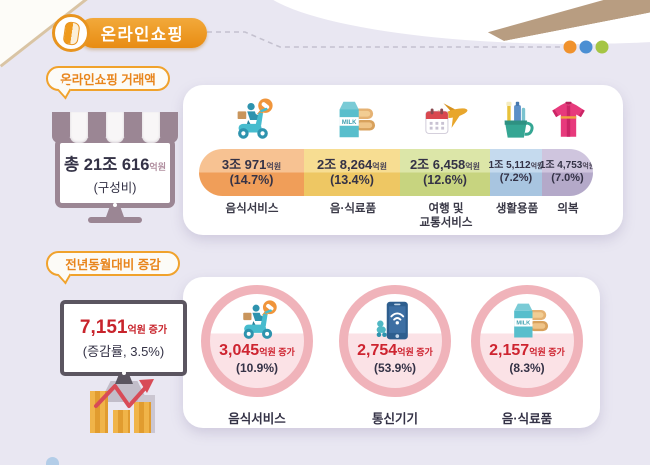 The width and height of the screenshot is (650, 465). I want to click on growth-arrow-icon, so click(124, 393).